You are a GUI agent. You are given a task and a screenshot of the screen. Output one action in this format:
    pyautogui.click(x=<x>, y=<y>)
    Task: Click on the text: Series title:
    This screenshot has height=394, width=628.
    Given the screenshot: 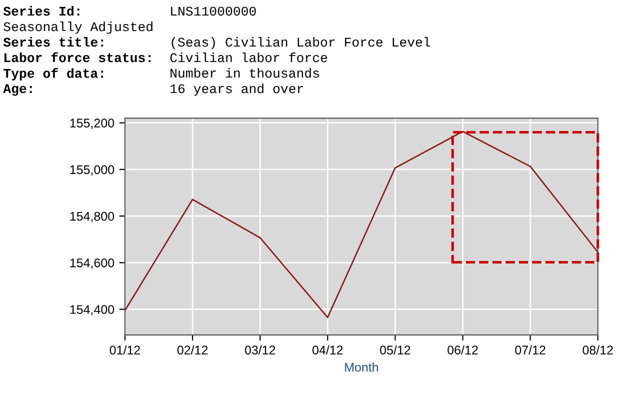 What is the action you would take?
    pyautogui.click(x=53, y=42)
    